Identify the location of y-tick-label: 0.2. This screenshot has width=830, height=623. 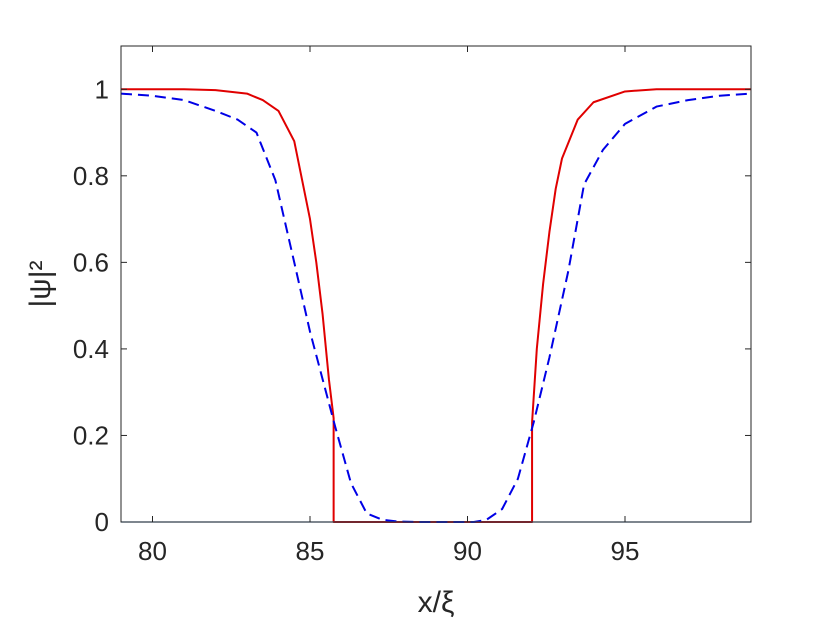
(91, 435).